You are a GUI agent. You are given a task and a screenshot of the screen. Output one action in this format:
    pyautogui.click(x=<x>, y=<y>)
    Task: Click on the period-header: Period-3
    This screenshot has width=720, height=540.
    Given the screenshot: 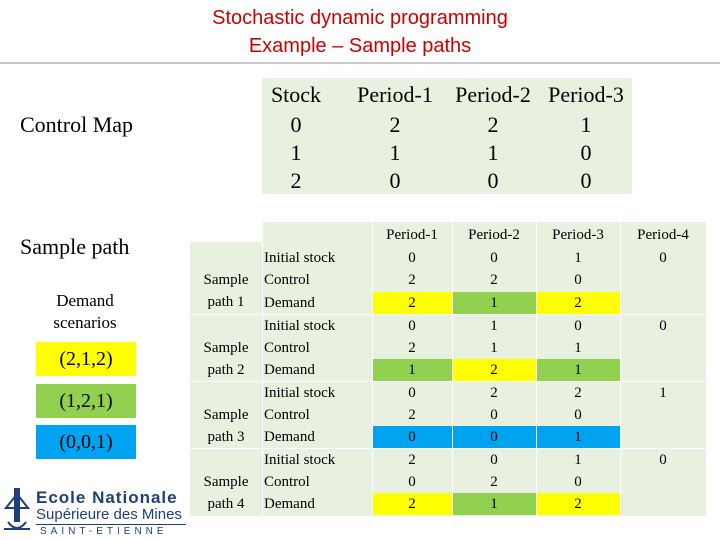 What is the action you would take?
    pyautogui.click(x=578, y=235)
    